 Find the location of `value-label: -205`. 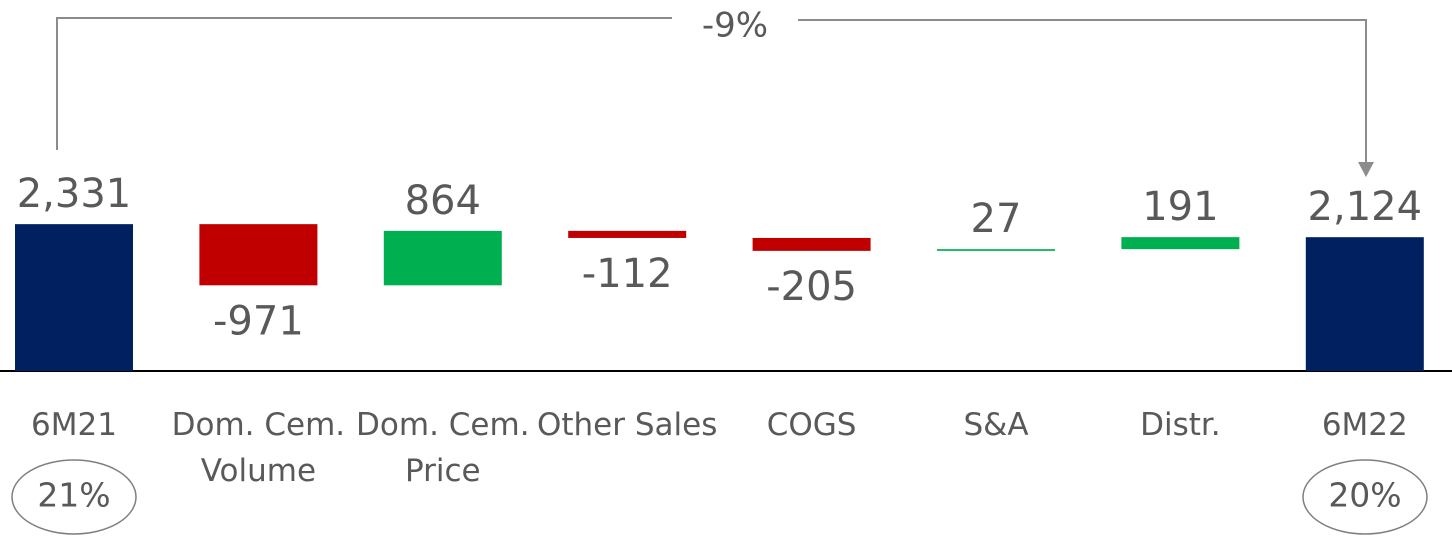

value-label: -205 is located at coordinates (811, 287).